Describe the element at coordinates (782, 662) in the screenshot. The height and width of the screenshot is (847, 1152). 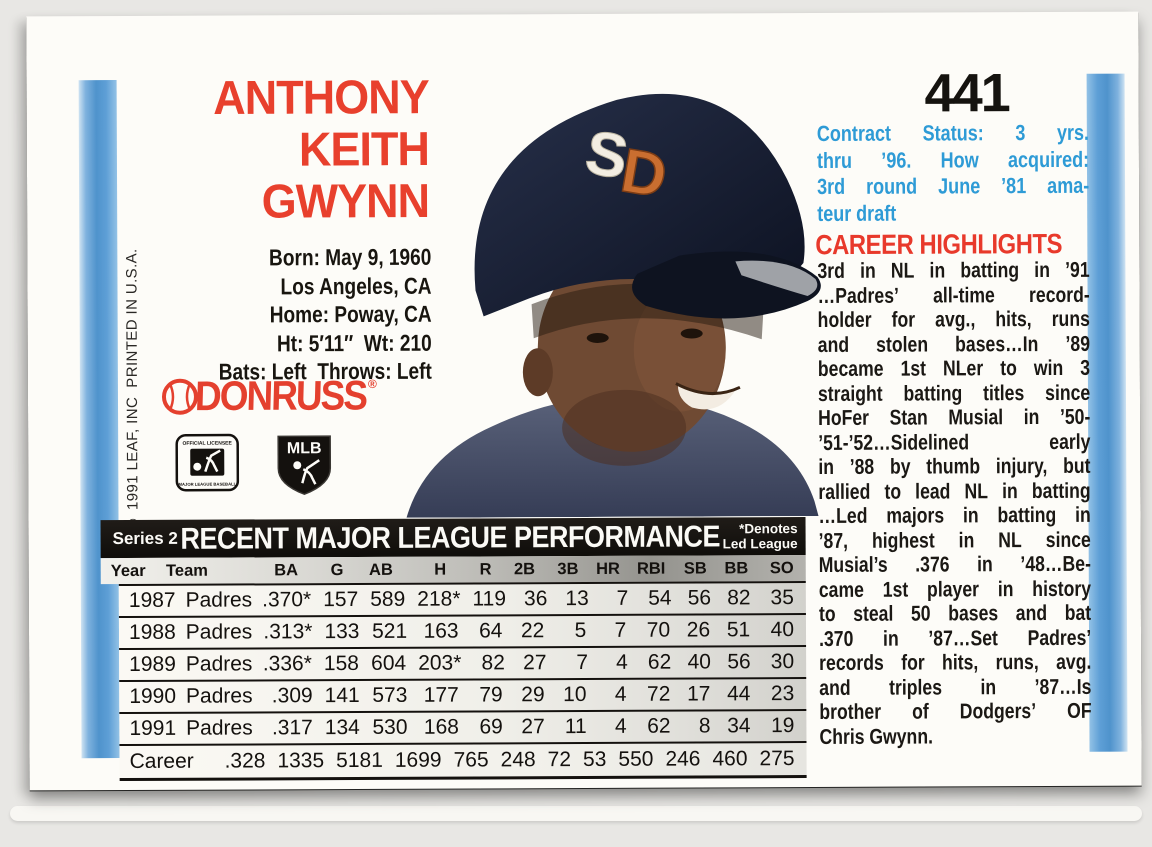
I see `stat-cell: 30` at that location.